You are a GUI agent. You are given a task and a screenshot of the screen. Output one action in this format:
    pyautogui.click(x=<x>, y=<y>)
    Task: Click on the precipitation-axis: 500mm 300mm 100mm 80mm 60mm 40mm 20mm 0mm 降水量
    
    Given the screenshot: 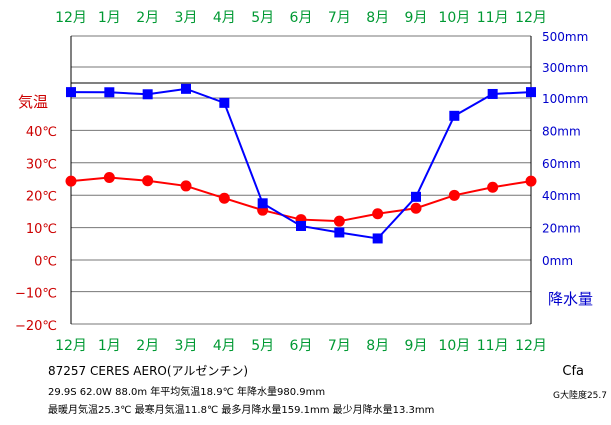 What is the action you would take?
    pyautogui.click(x=567, y=169)
    